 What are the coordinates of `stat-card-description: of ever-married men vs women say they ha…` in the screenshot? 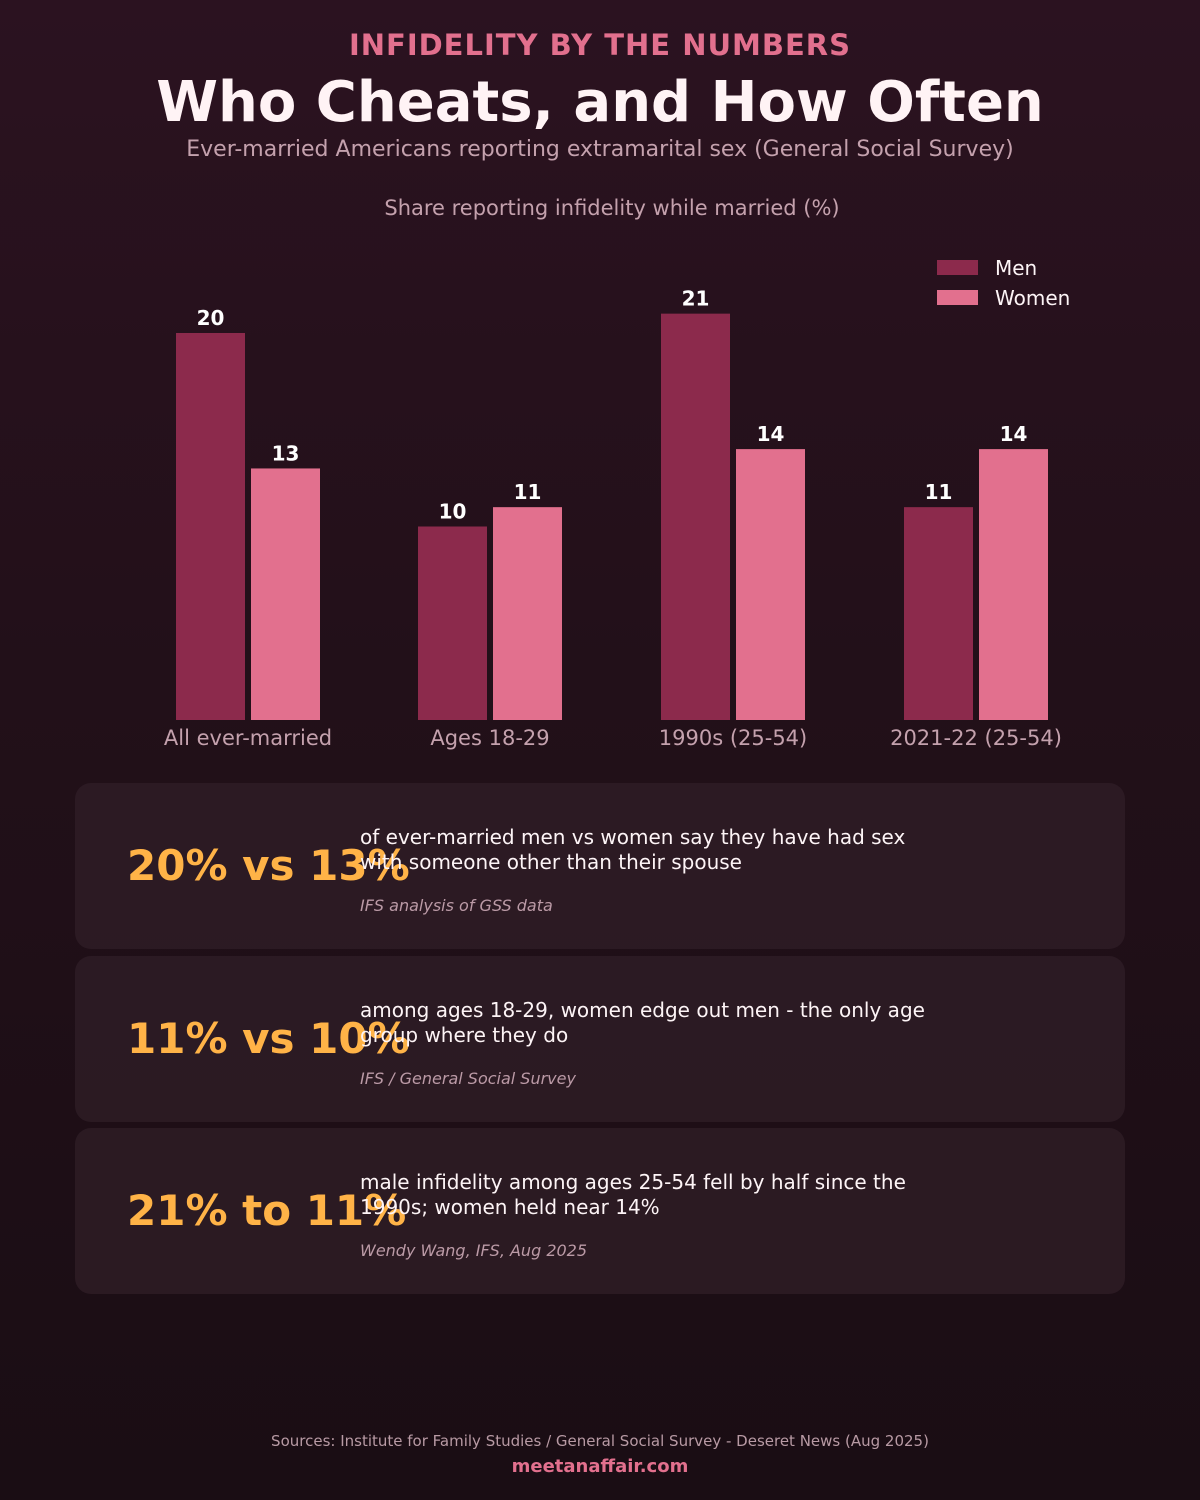 It's located at (633, 849).